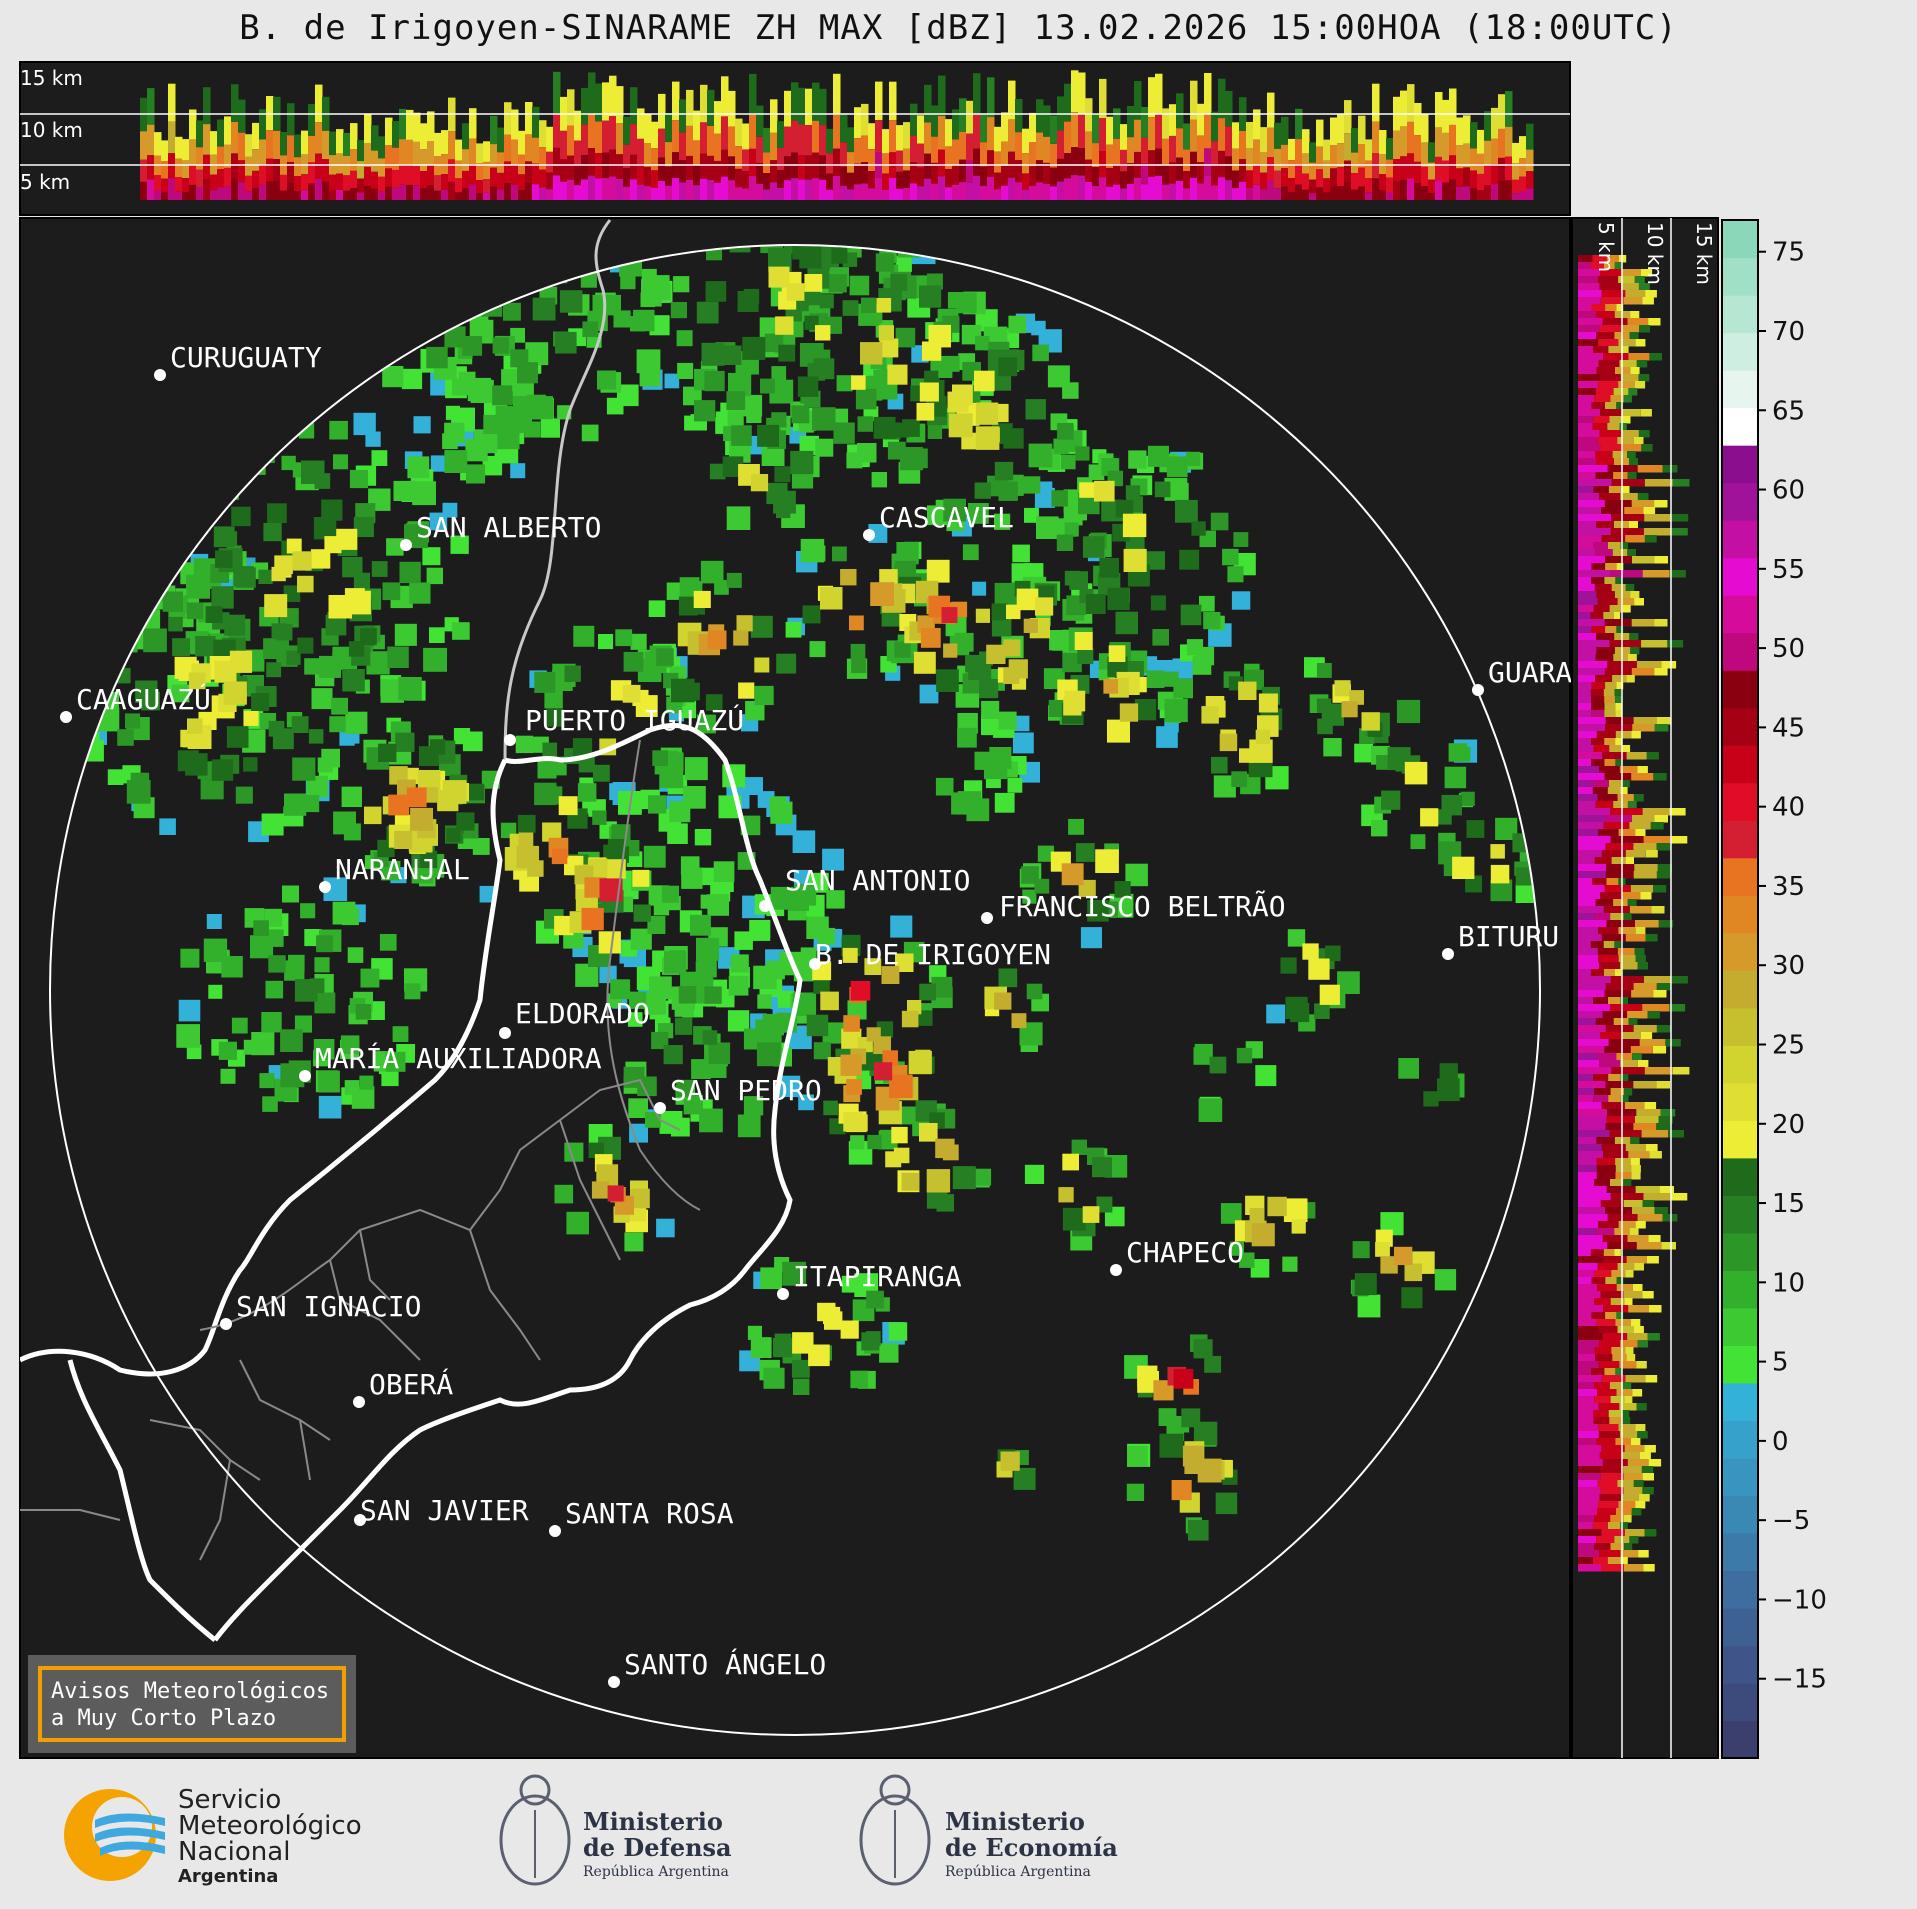  I want to click on defensa-line1: Ministerio, so click(653, 1821).